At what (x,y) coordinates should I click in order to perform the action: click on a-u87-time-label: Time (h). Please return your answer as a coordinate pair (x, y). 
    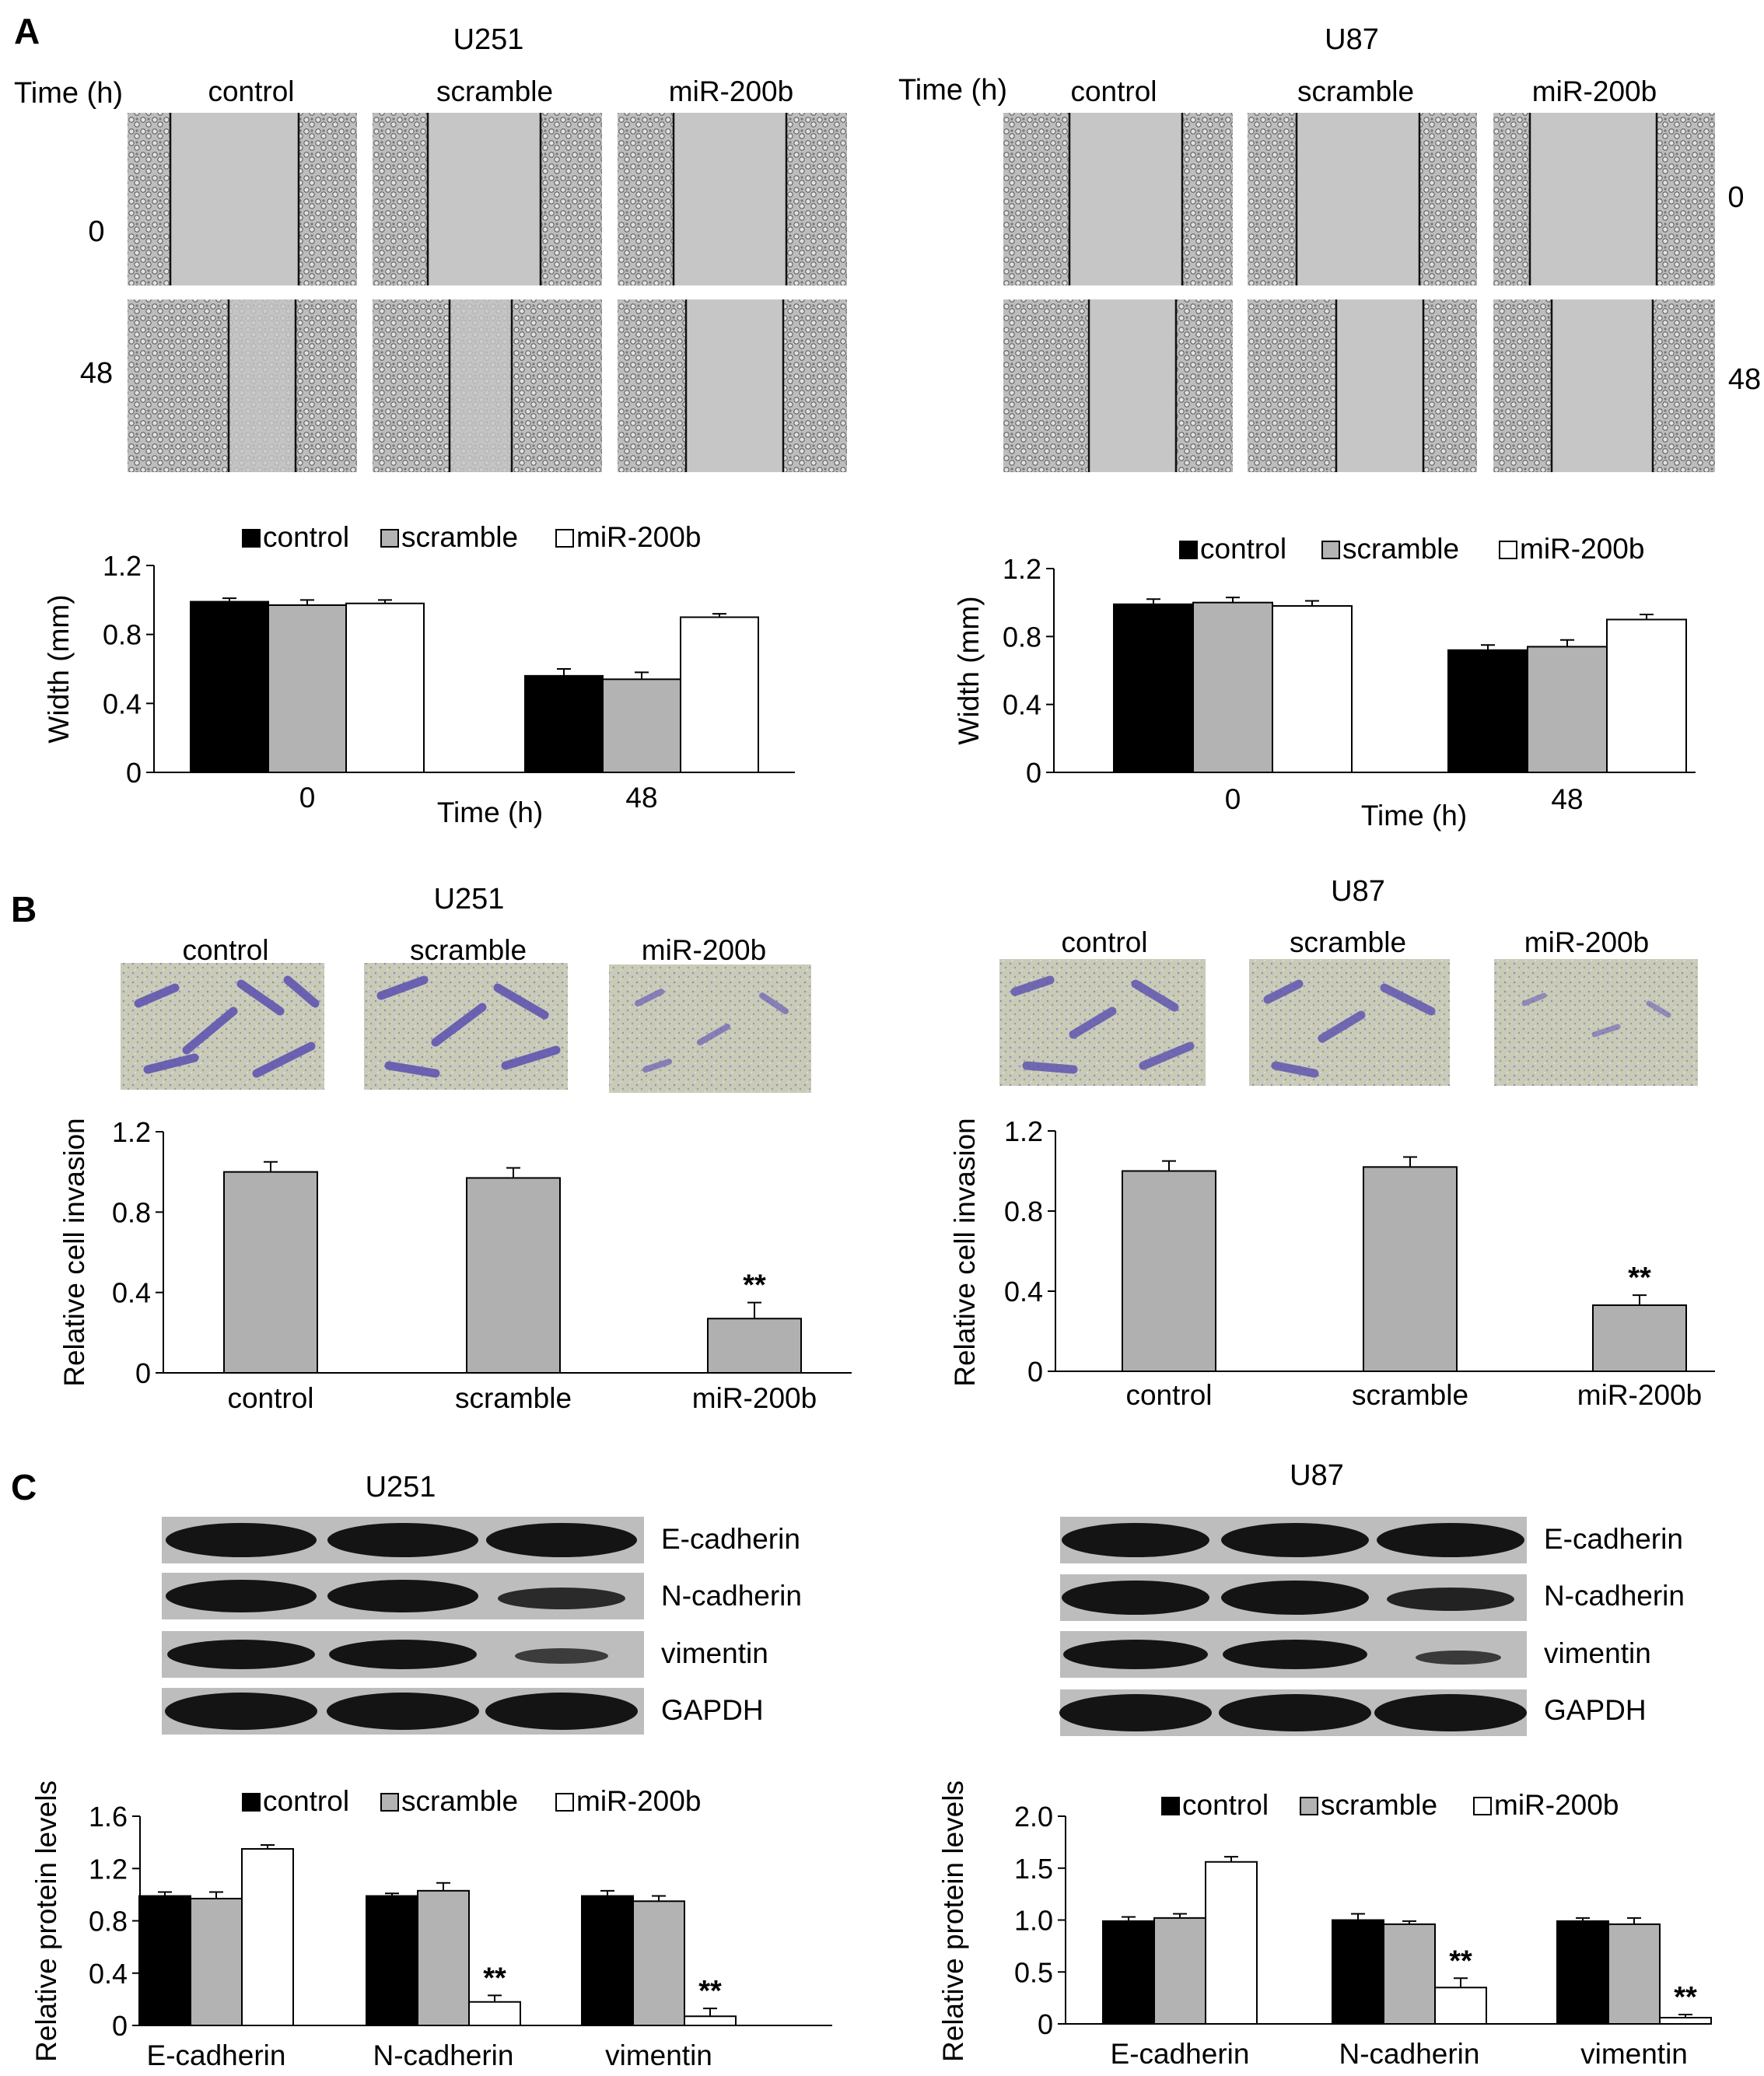
    Looking at the image, I should click on (953, 90).